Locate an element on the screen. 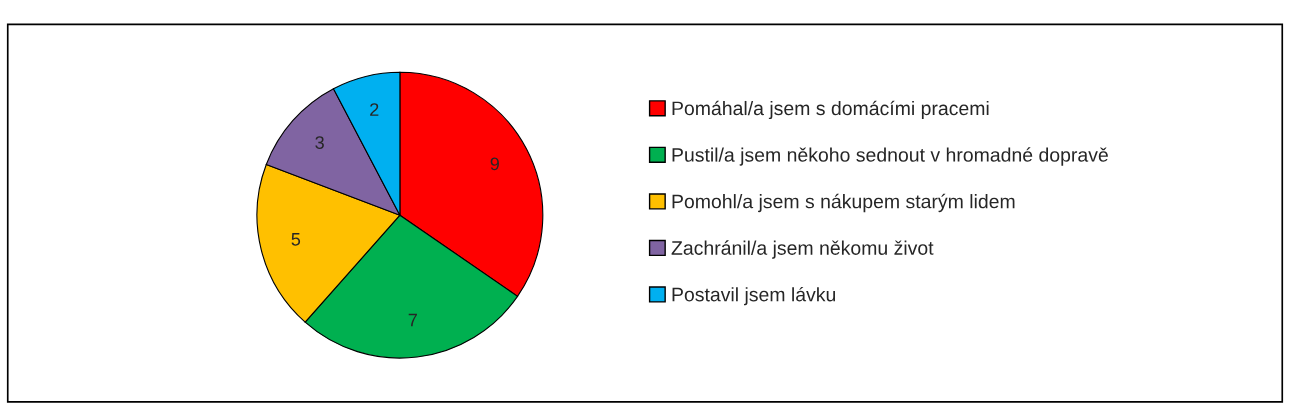  legend-label: Postavil jsem lávku is located at coordinates (754, 296).